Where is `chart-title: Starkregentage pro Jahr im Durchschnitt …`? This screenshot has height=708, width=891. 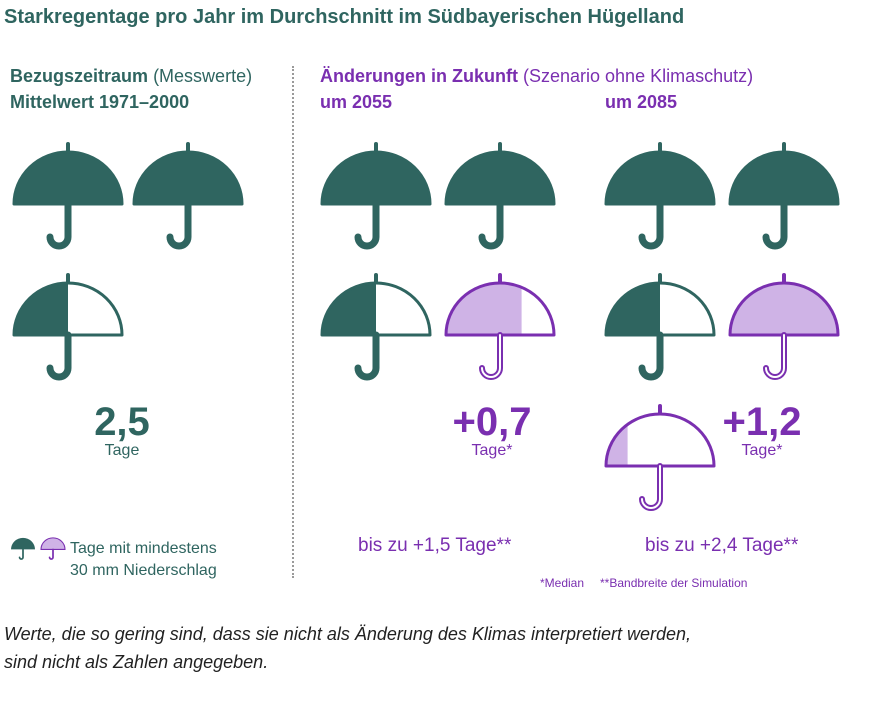
chart-title: Starkregentage pro Jahr im Durchschnitt … is located at coordinates (344, 17).